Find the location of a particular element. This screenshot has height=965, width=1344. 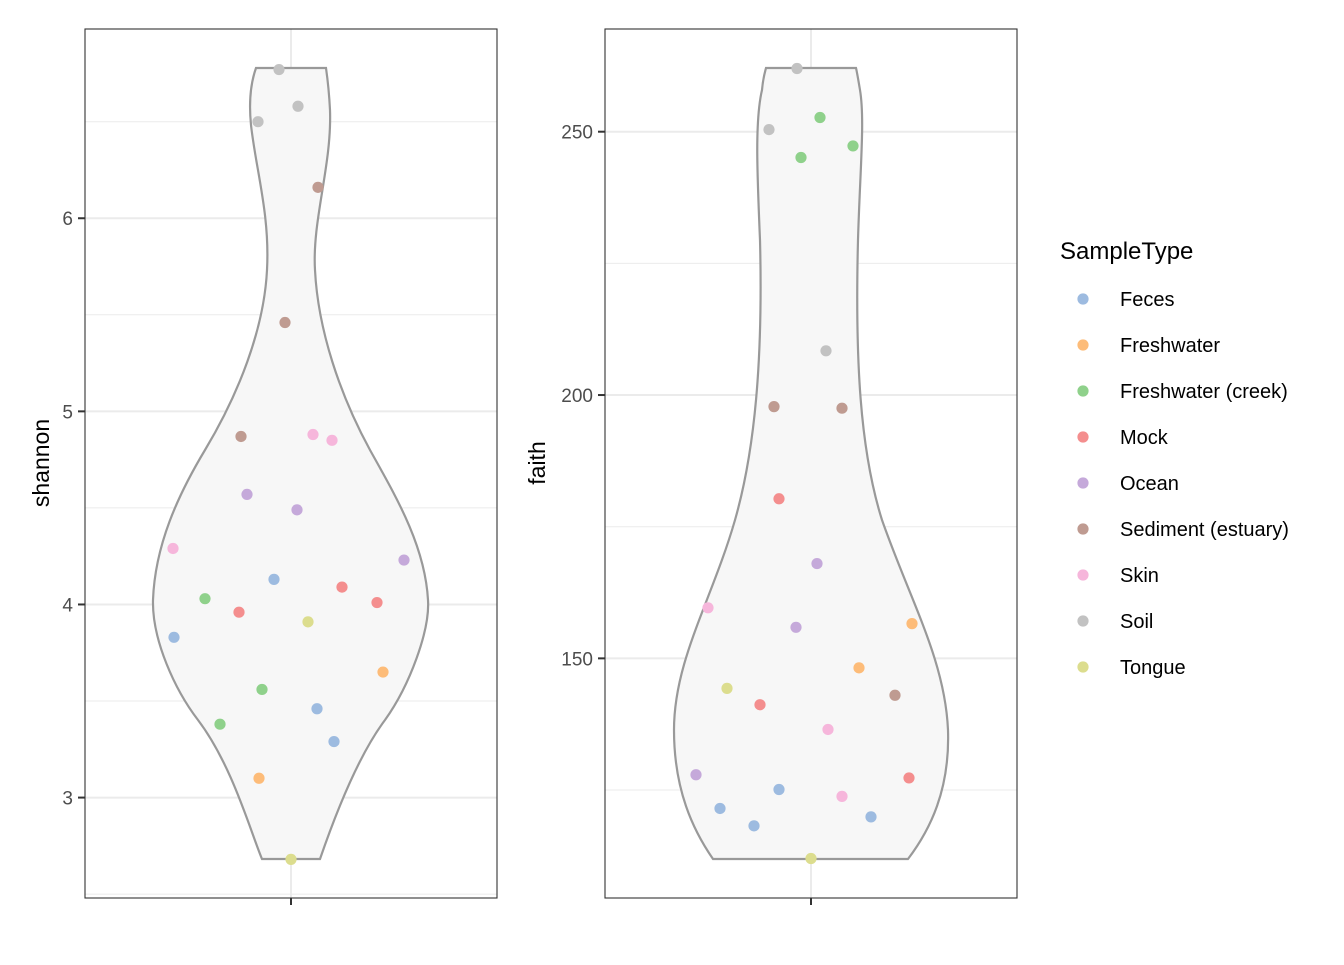

faith-y-axis-title: faith is located at coordinates (537, 462).